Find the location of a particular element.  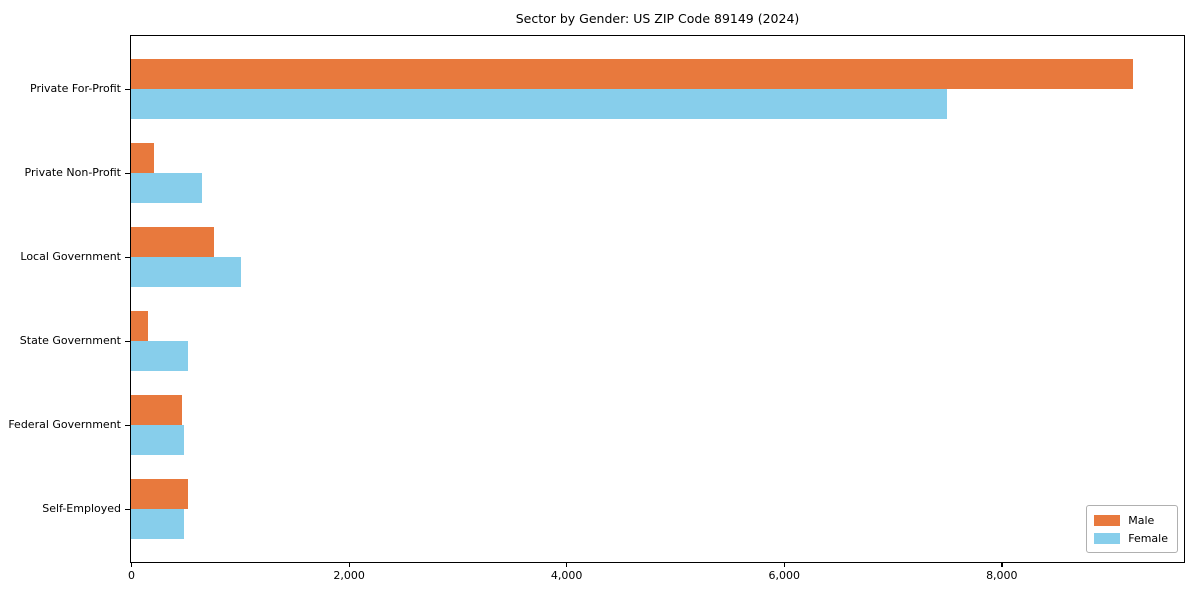

ytick-mark-federal-government is located at coordinates (127, 426).